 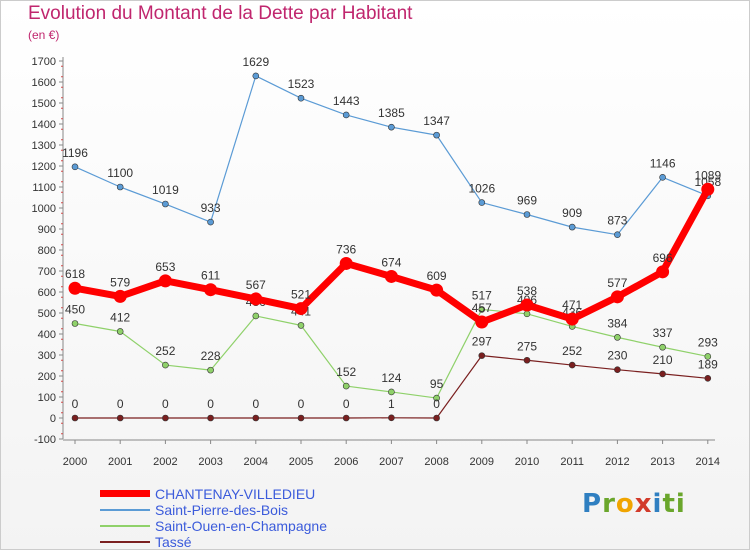 I want to click on x-tick-label: 2006, so click(x=346, y=462).